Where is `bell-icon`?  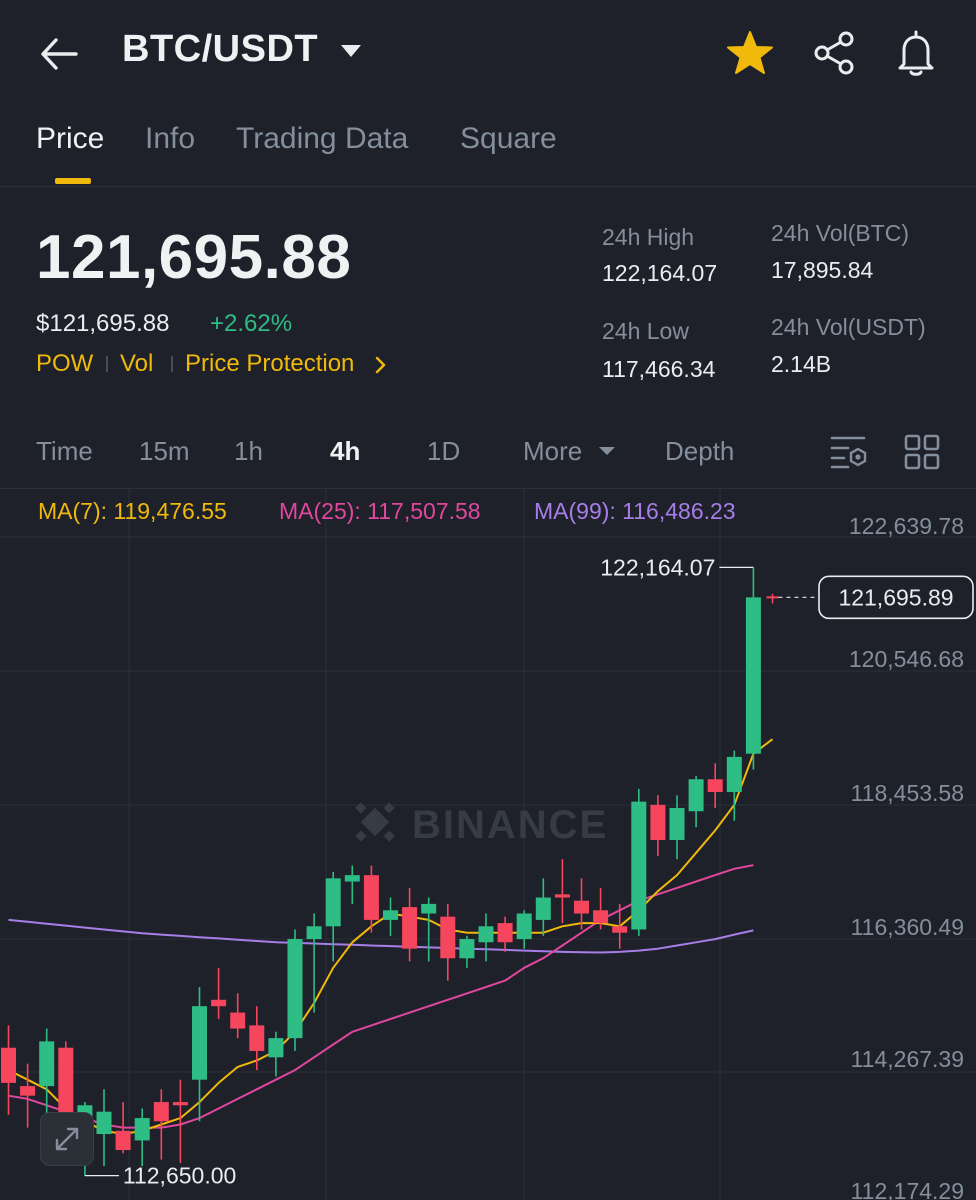
bell-icon is located at coordinates (916, 53).